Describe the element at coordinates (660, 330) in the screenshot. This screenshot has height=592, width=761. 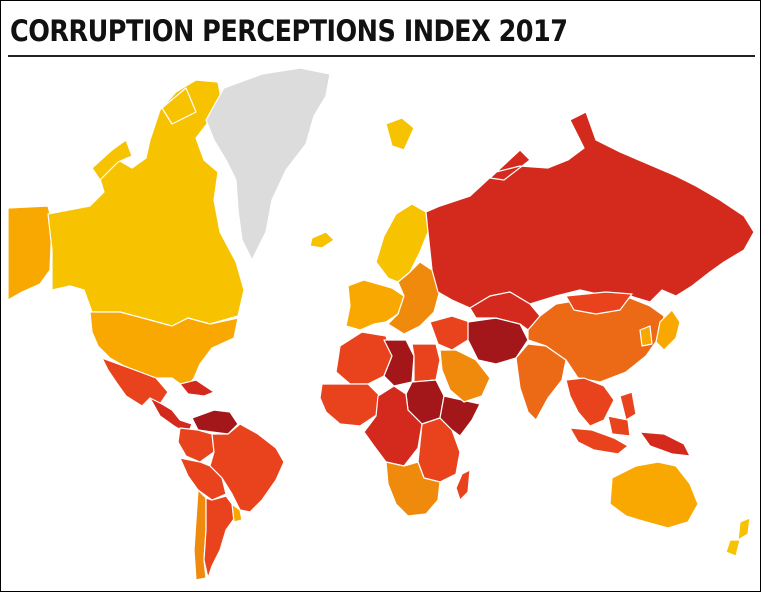
I see `region-korea-japan` at that location.